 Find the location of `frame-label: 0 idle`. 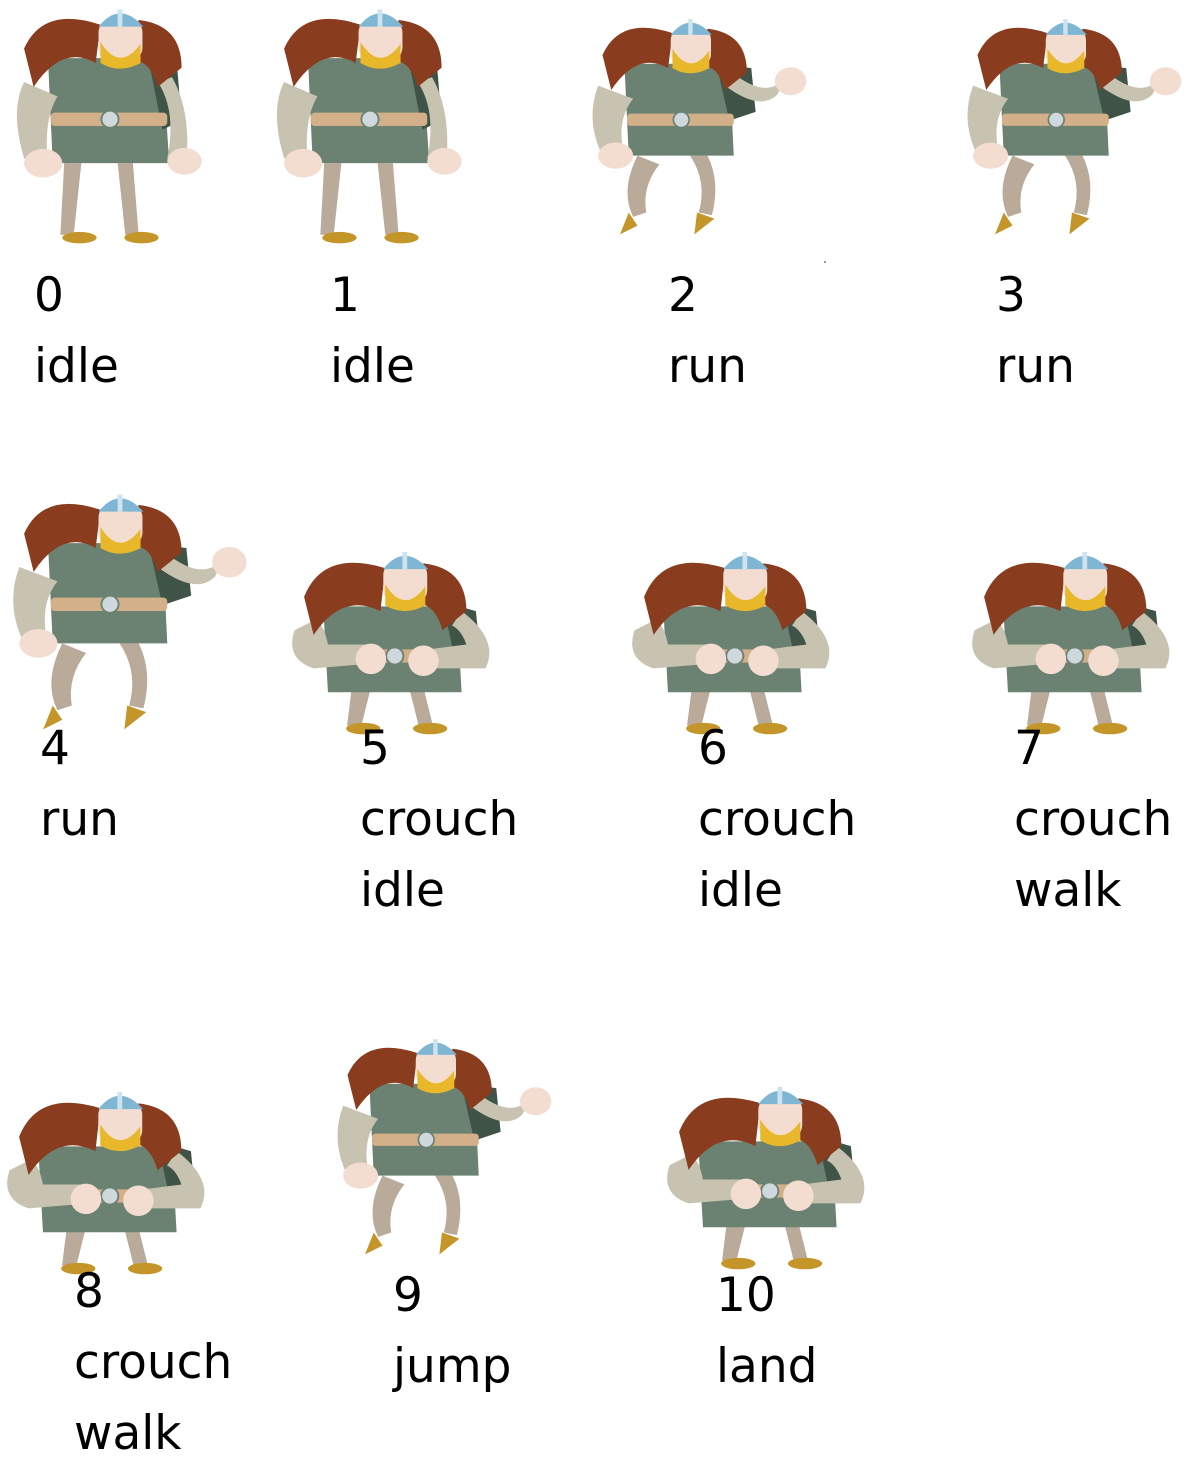

frame-label: 0 idle is located at coordinates (76, 331).